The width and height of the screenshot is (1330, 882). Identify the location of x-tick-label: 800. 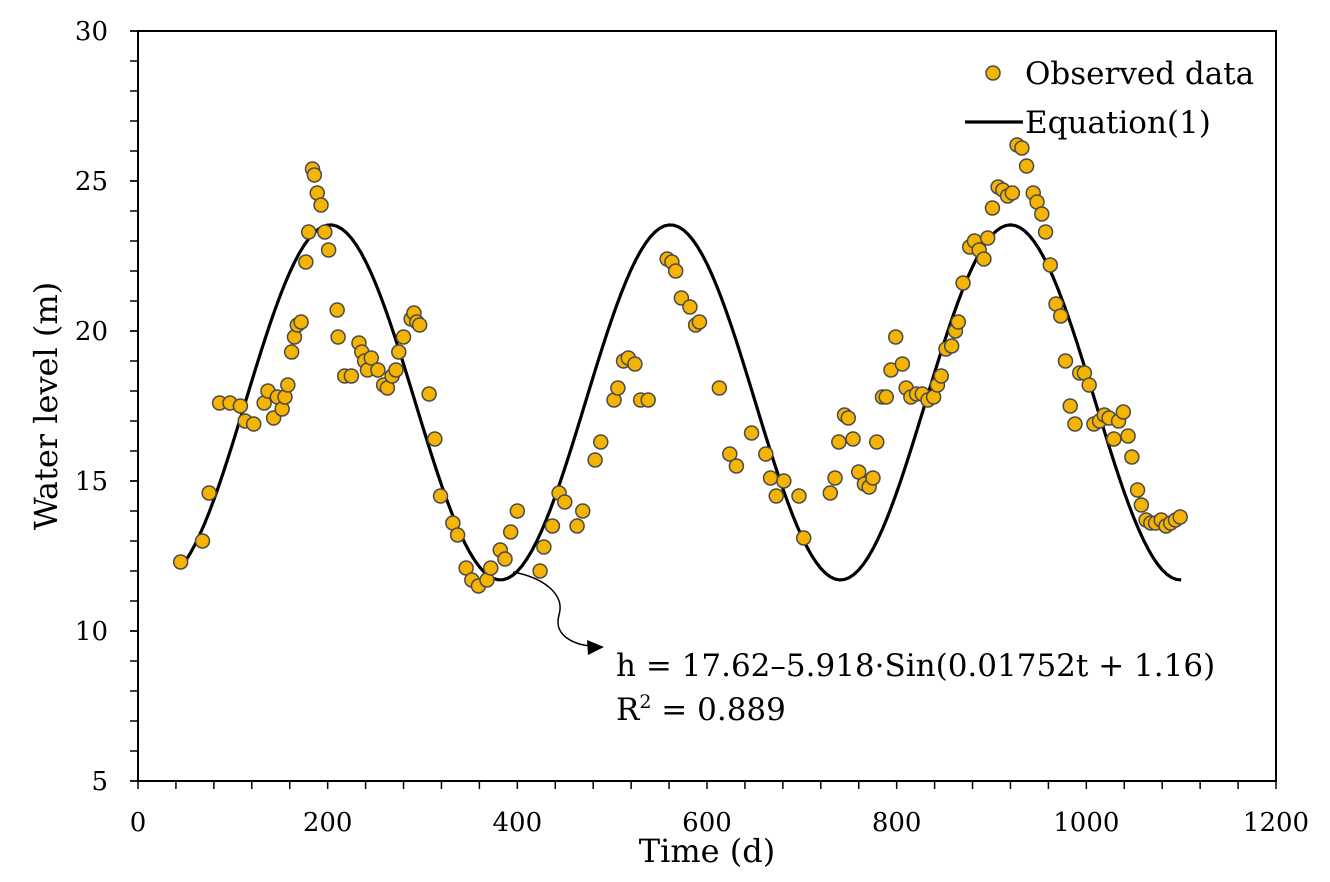
(897, 823).